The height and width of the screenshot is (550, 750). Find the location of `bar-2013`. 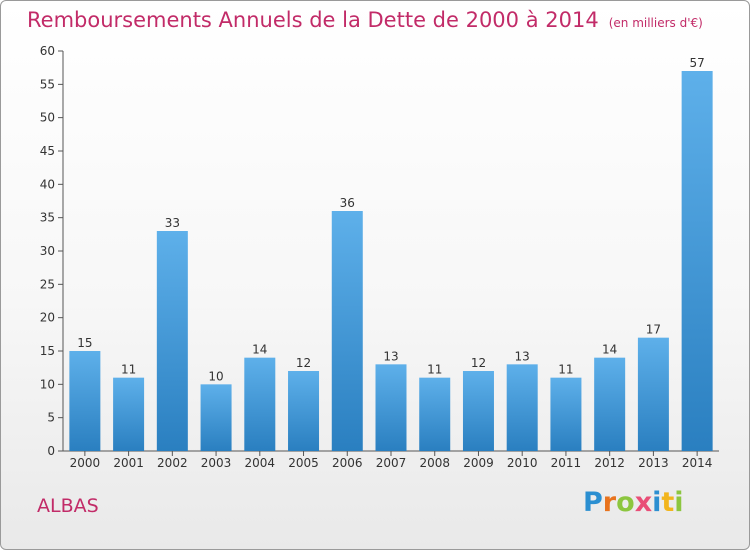

bar-2013 is located at coordinates (653, 394).